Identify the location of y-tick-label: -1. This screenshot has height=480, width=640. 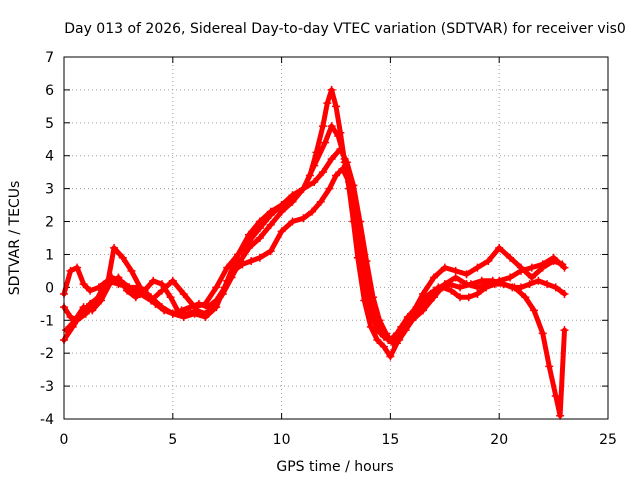
(47, 321).